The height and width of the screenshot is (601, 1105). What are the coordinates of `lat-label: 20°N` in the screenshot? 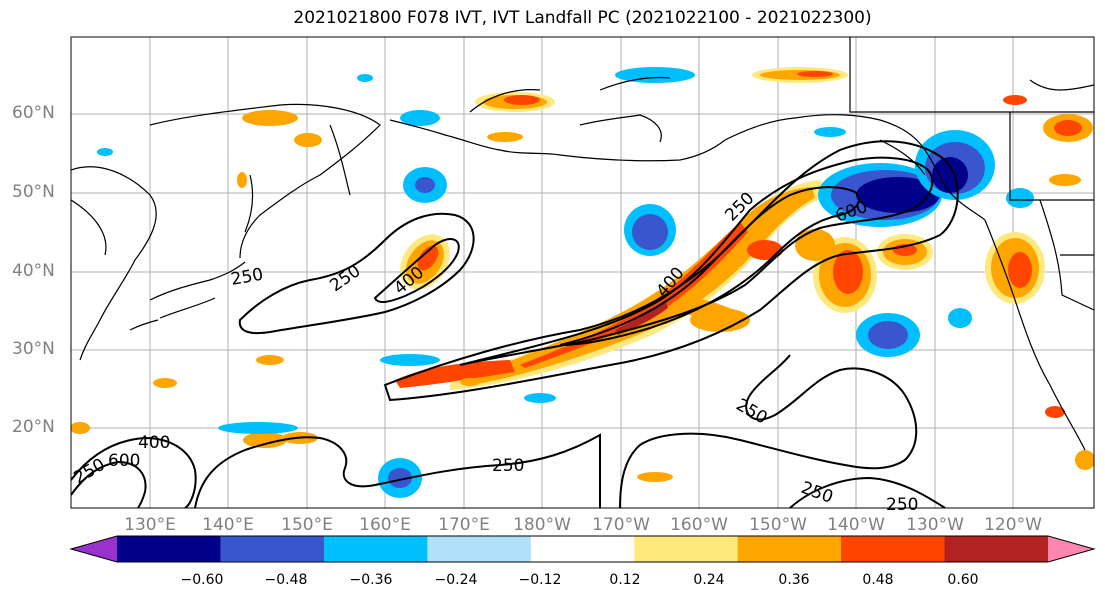 It's located at (33, 427).